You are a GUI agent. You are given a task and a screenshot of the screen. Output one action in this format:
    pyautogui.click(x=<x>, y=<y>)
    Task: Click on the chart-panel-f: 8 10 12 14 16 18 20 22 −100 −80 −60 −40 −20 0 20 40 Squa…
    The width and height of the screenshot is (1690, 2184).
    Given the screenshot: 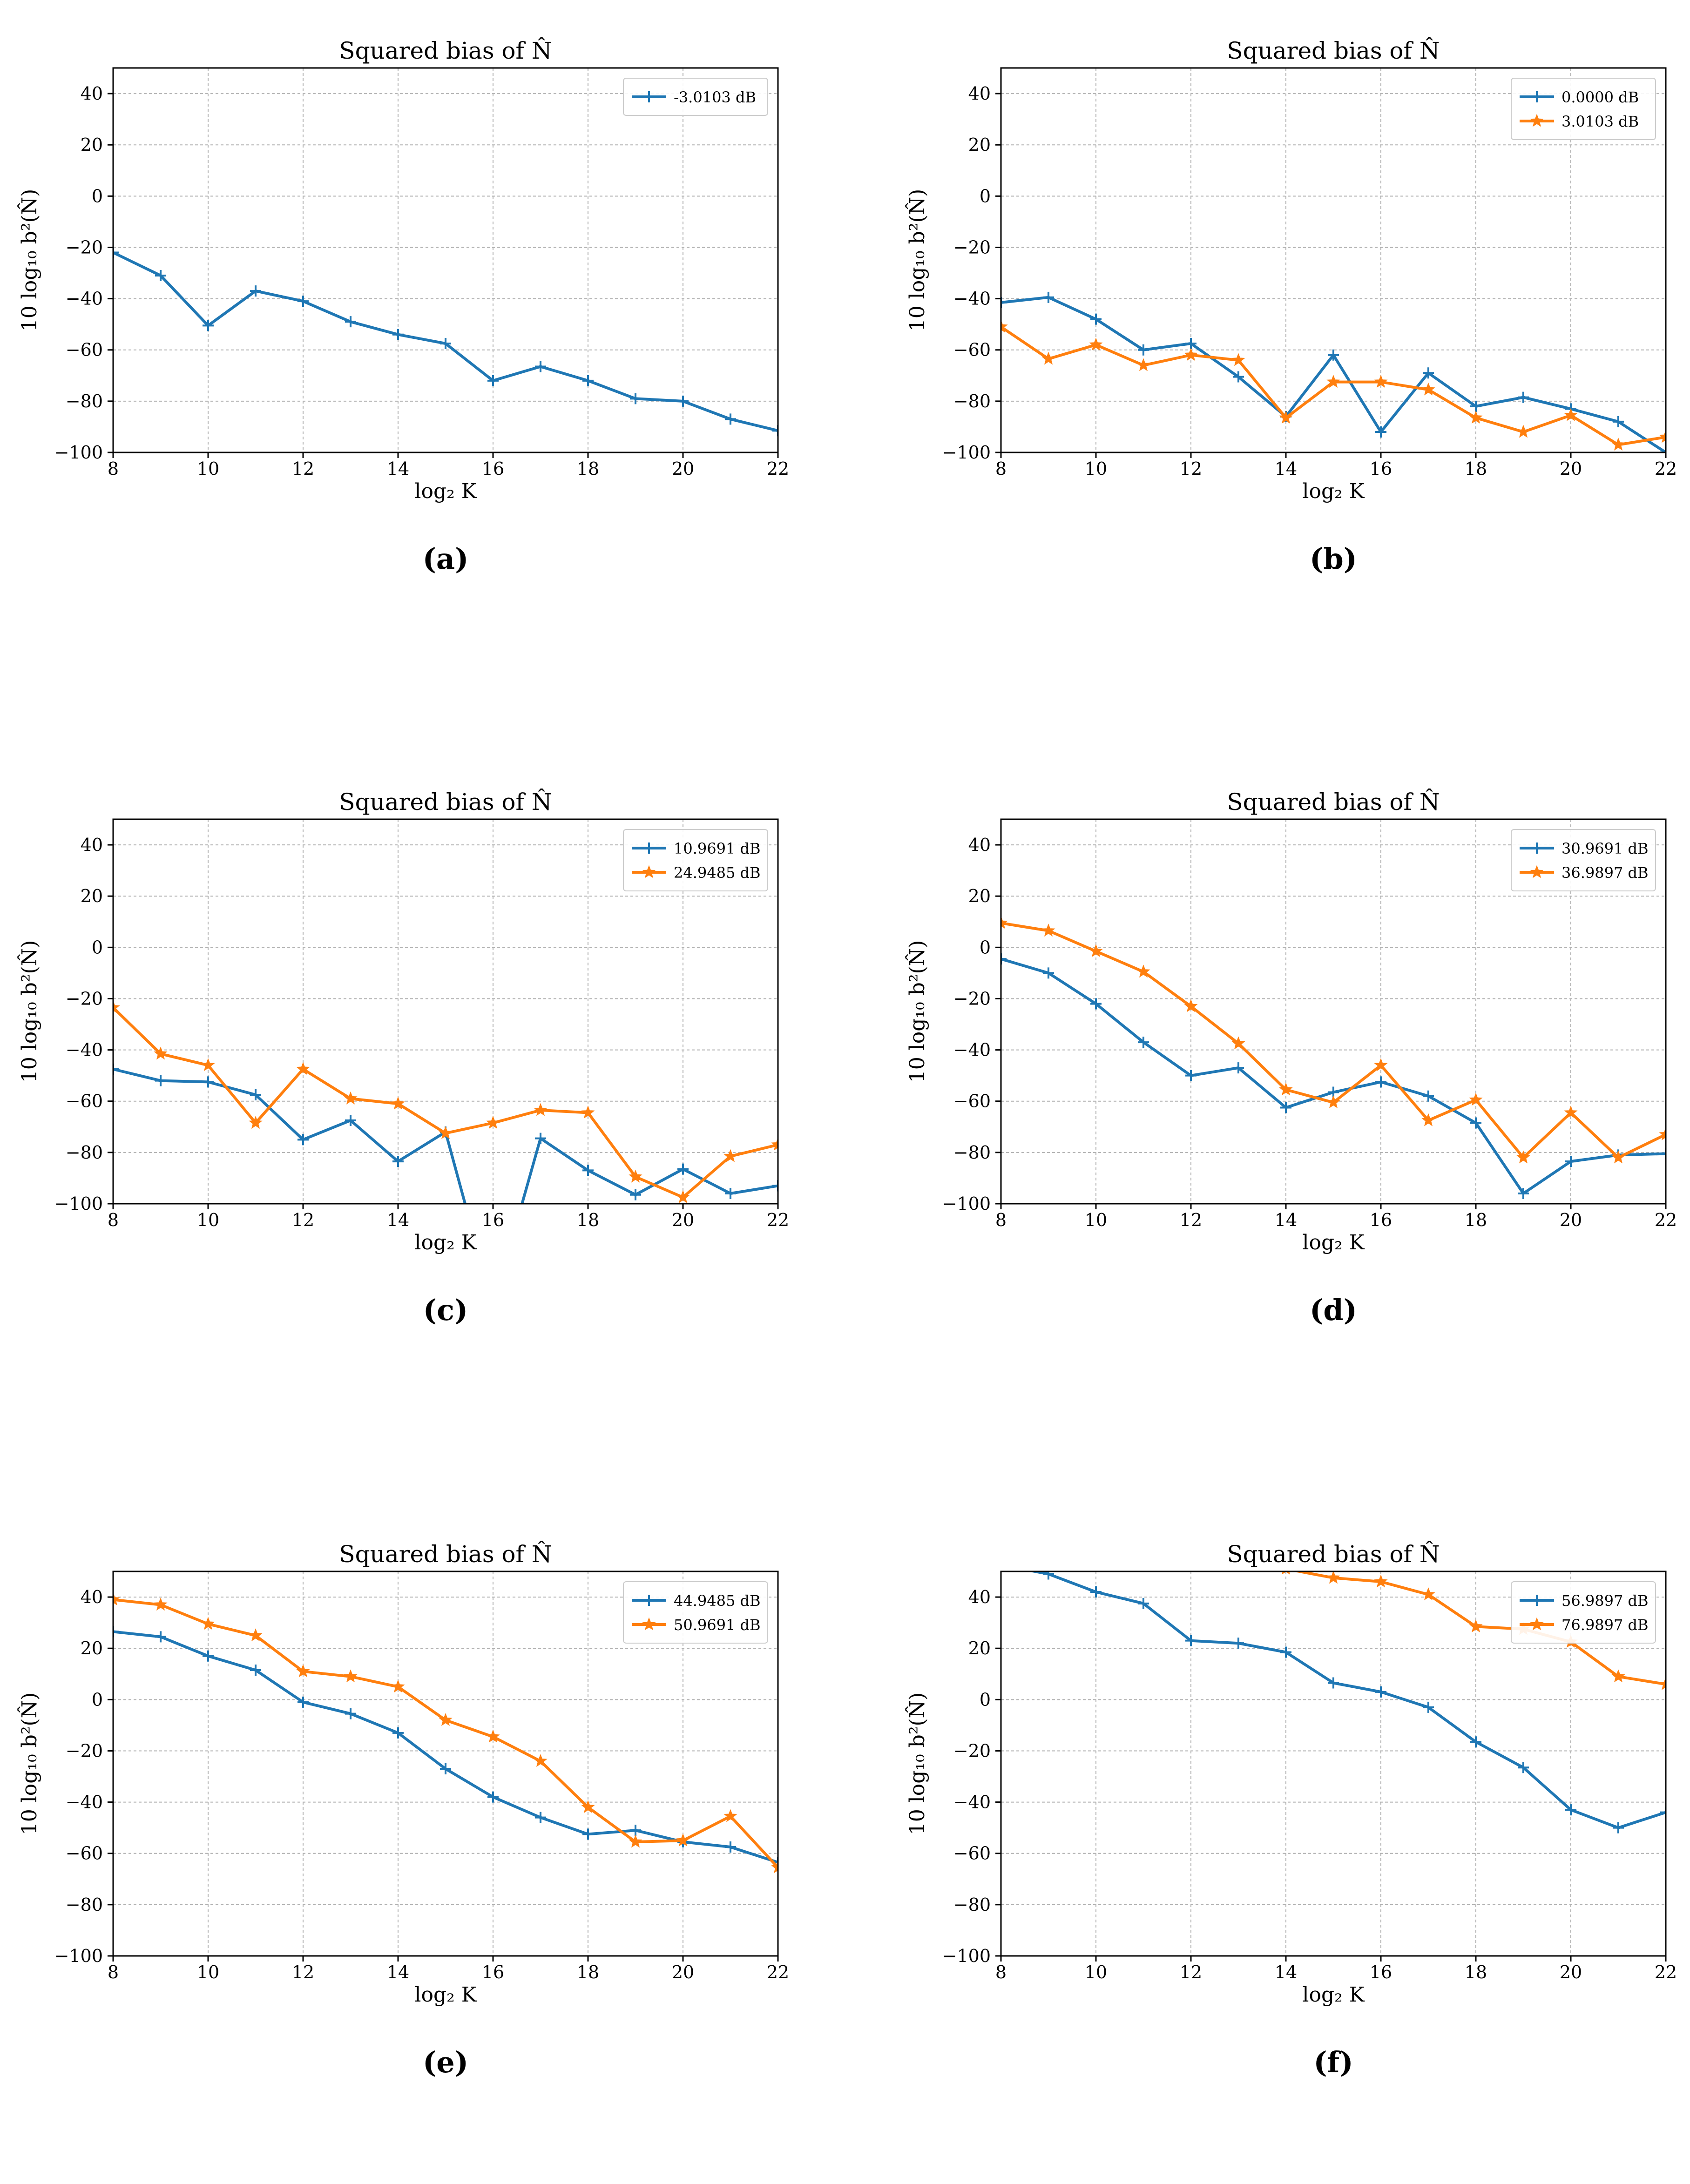 What is the action you would take?
    pyautogui.click(x=1291, y=1809)
    